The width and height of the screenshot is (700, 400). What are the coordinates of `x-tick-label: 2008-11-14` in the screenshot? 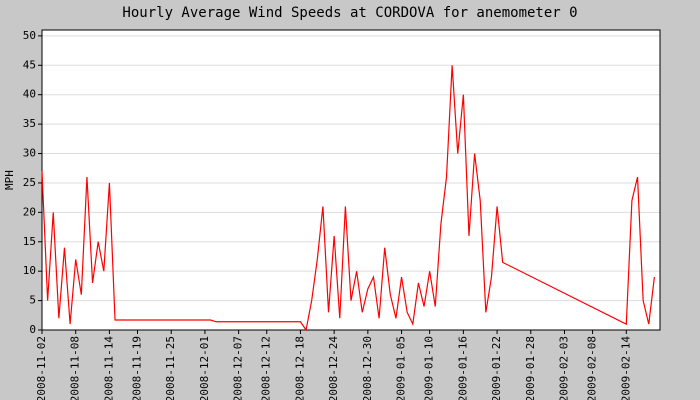 It's located at (108, 368).